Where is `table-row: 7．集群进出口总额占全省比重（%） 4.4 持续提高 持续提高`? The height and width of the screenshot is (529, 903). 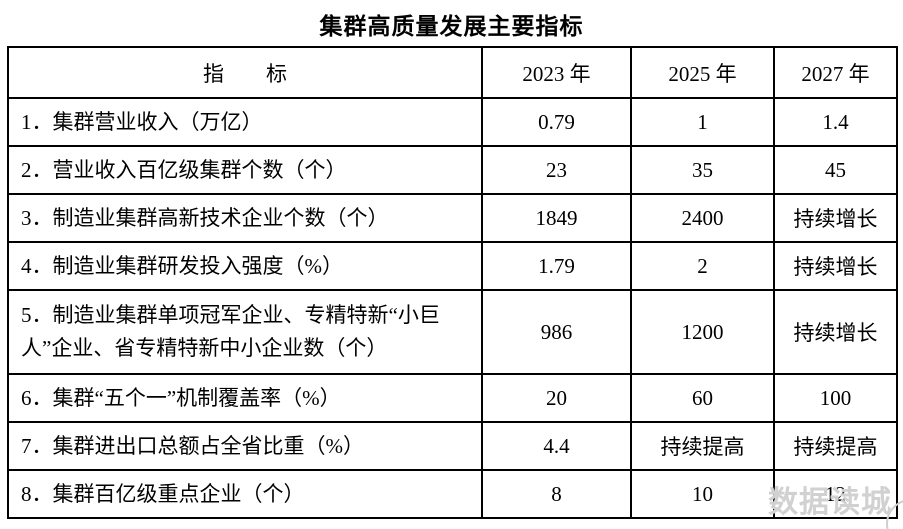
table-row: 7．集群进出口总额占全省比重（%） 4.4 持续提高 持续提高 is located at coordinates (452, 446).